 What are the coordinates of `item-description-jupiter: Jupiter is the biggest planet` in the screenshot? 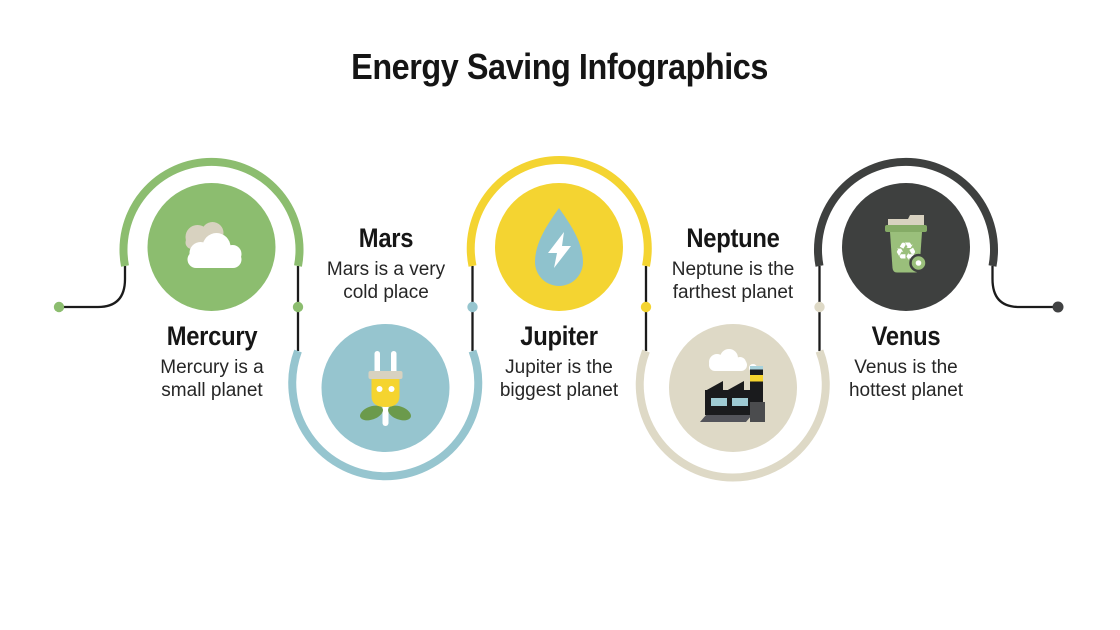 It's located at (559, 379).